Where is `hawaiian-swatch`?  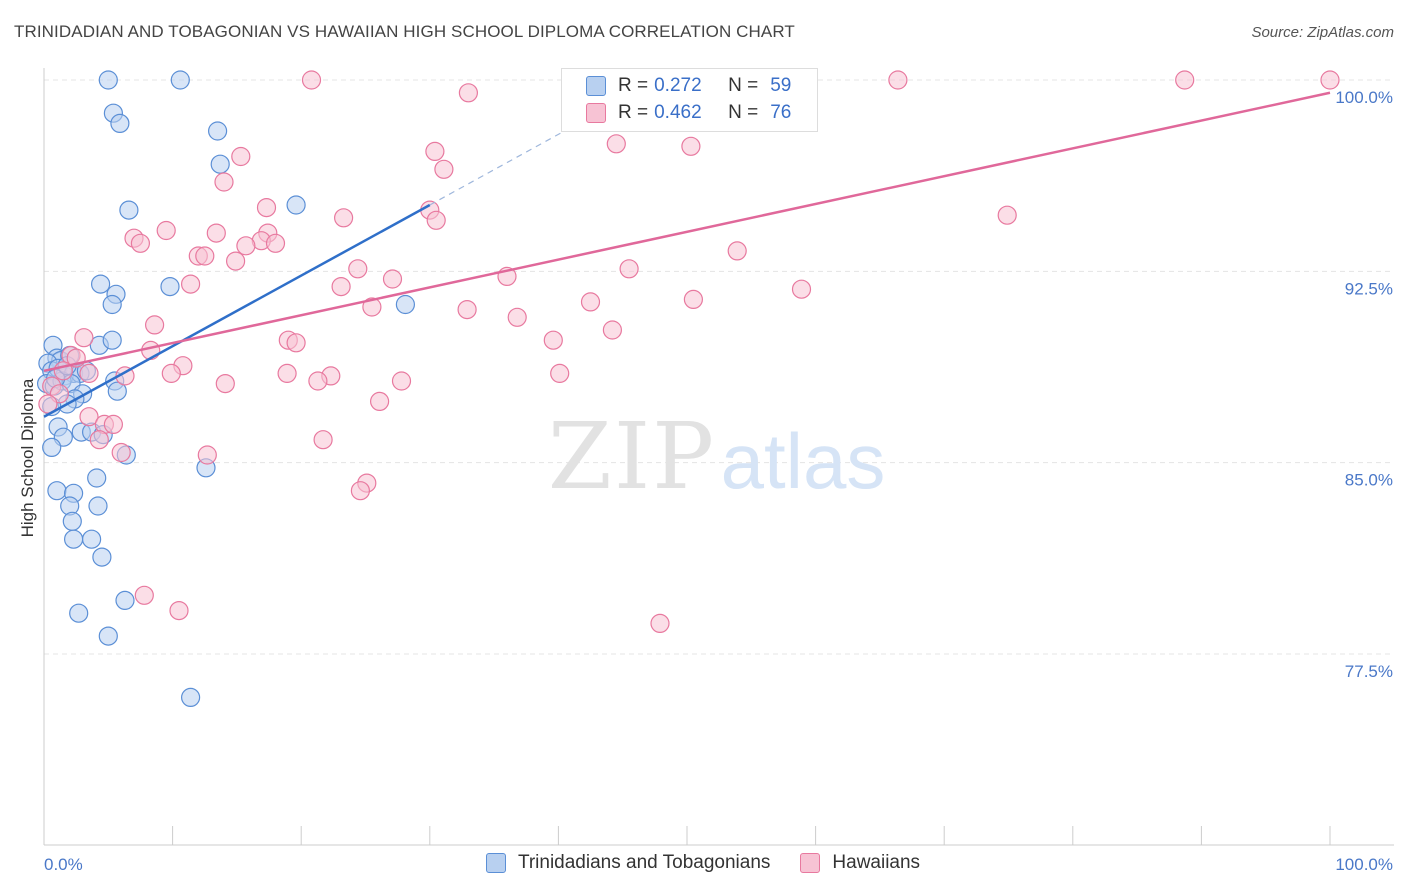 hawaiian-swatch is located at coordinates (810, 863).